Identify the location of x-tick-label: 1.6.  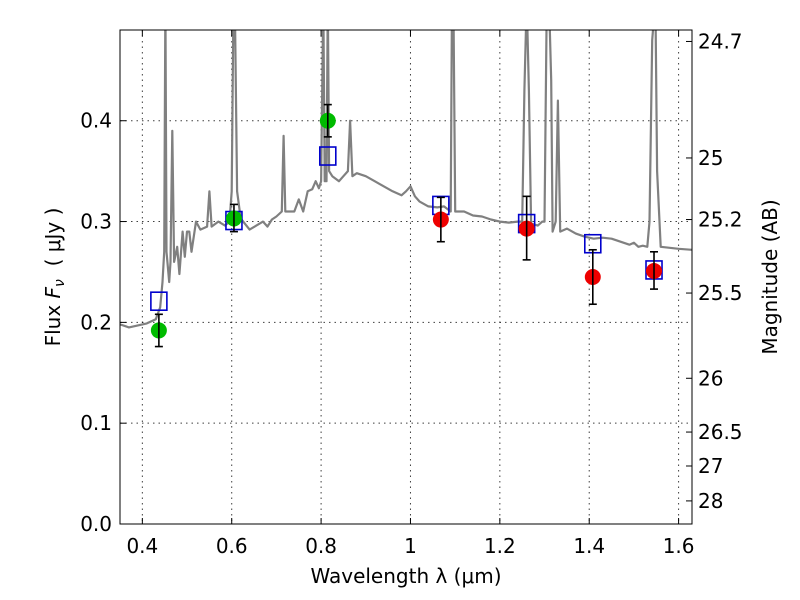
(679, 546).